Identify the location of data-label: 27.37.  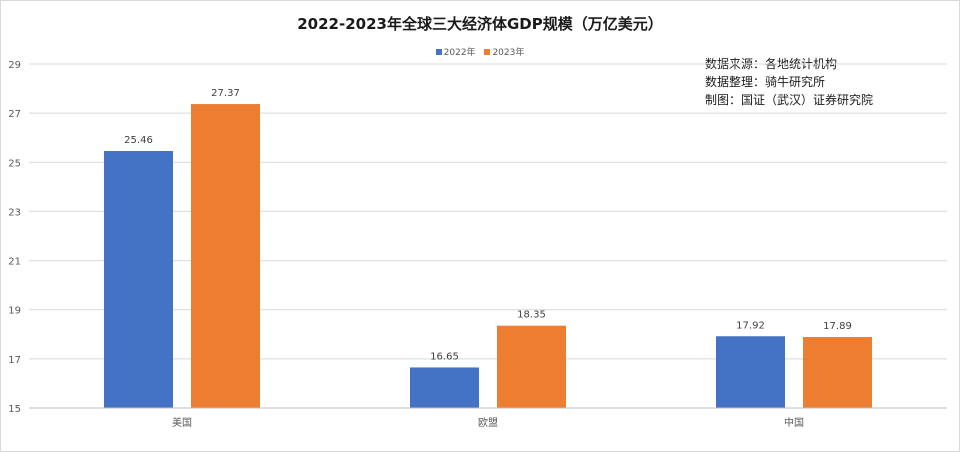
(225, 93).